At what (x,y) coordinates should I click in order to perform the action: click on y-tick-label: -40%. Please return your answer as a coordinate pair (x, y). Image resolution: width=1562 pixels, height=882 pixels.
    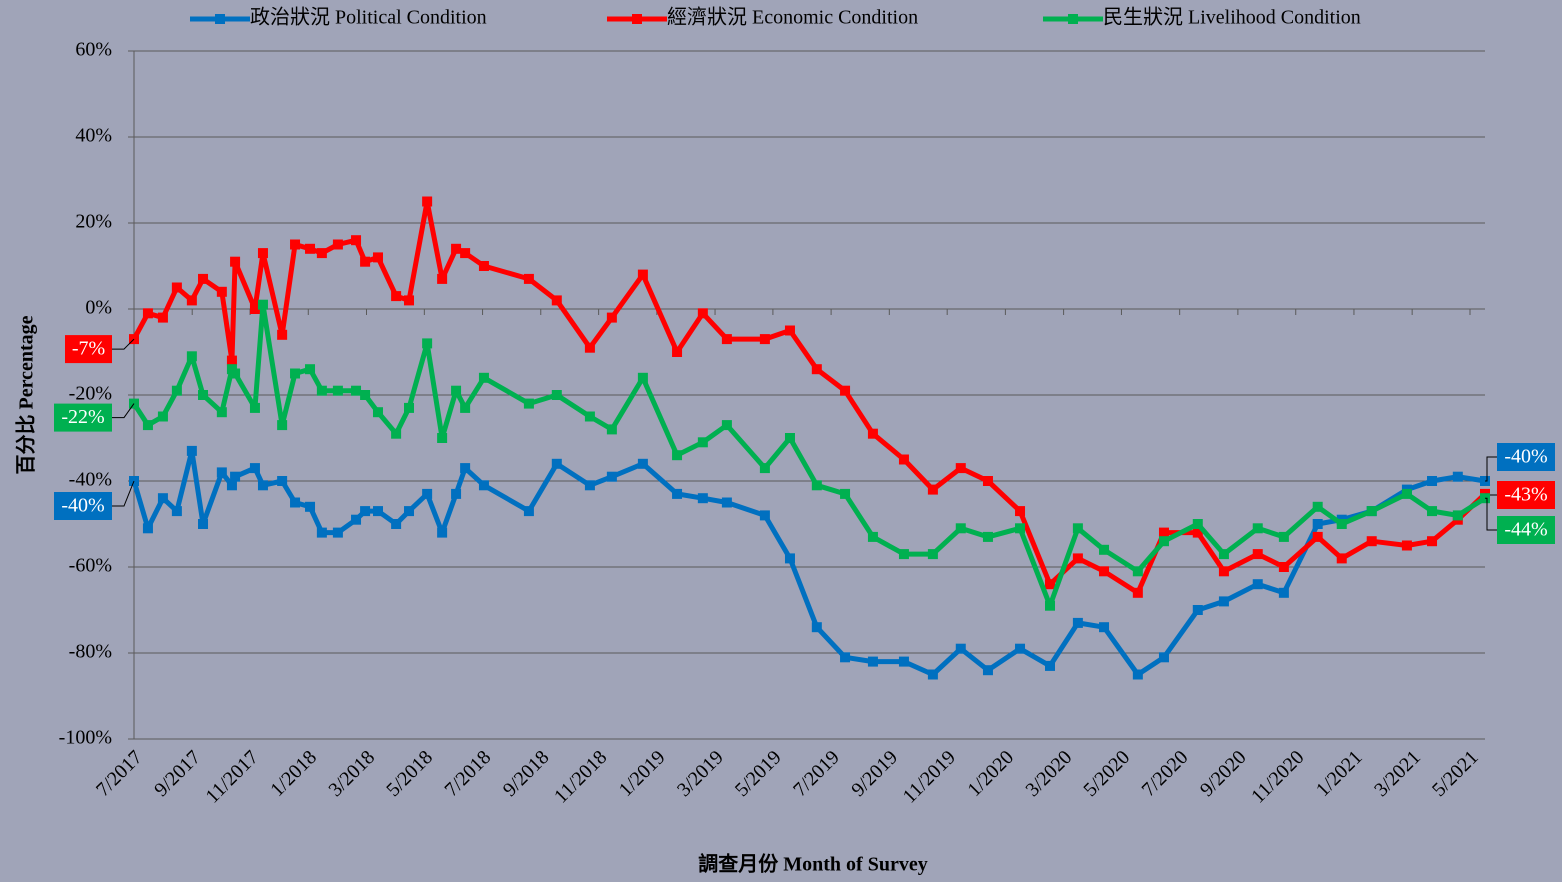
    Looking at the image, I should click on (90, 480).